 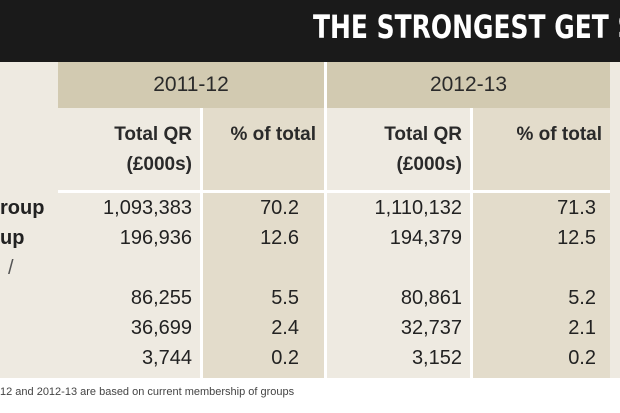 I want to click on pct-2012: 12.5, so click(x=576, y=238).